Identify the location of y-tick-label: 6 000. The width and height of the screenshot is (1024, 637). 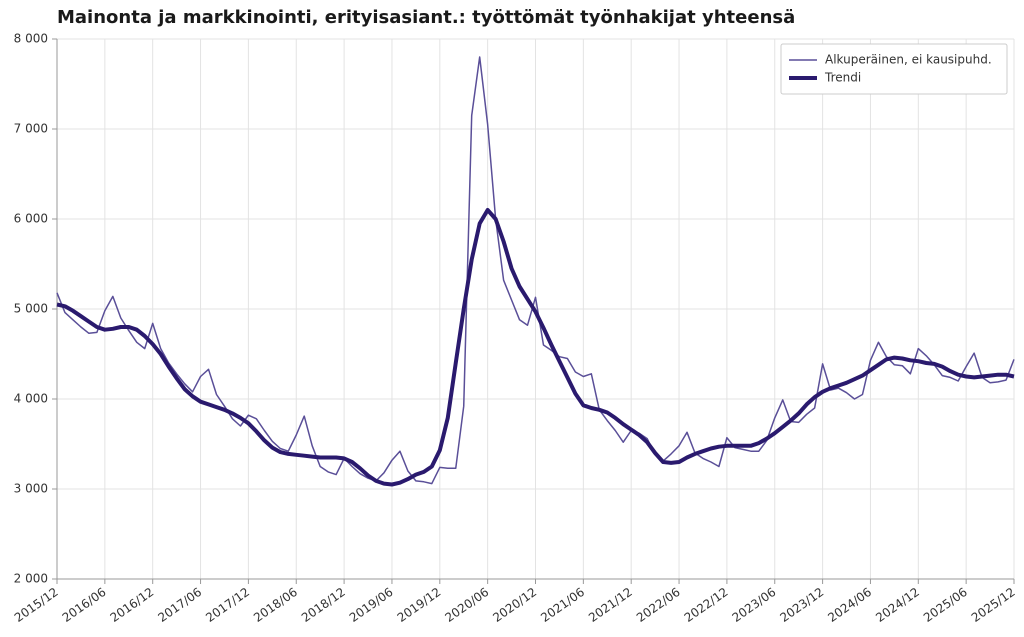
(31, 219).